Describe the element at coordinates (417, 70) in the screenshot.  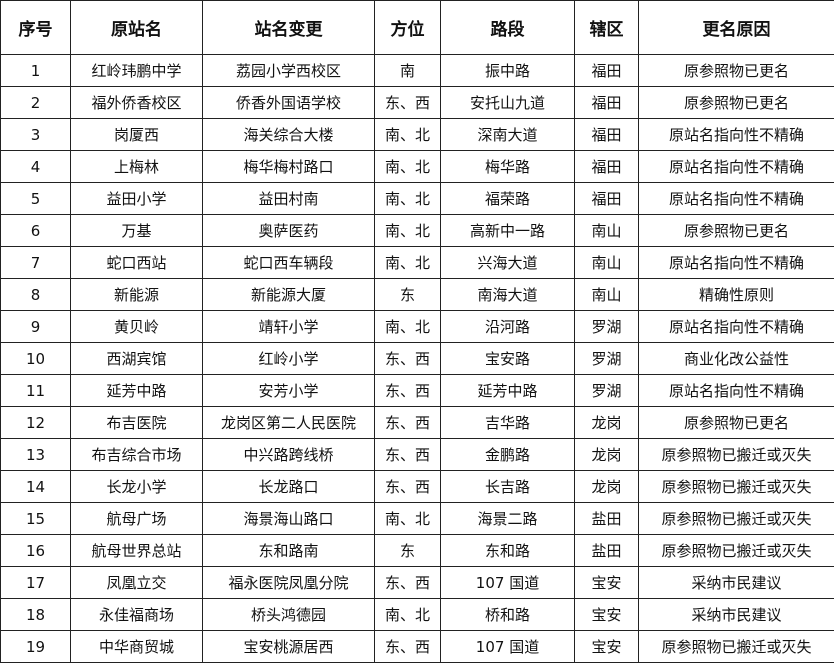
I see `table-row: 1 红岭玮鹏中学 荔园小学西校区南振中路 福田 原参照物已更名` at that location.